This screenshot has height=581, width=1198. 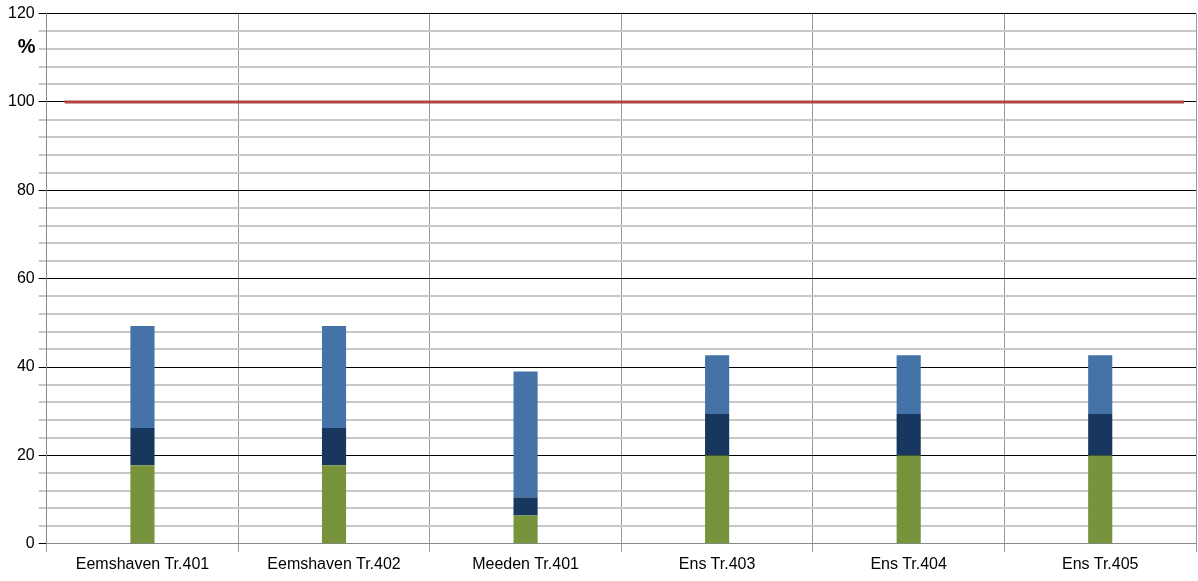 I want to click on y-tick-label: 40, so click(x=25, y=366).